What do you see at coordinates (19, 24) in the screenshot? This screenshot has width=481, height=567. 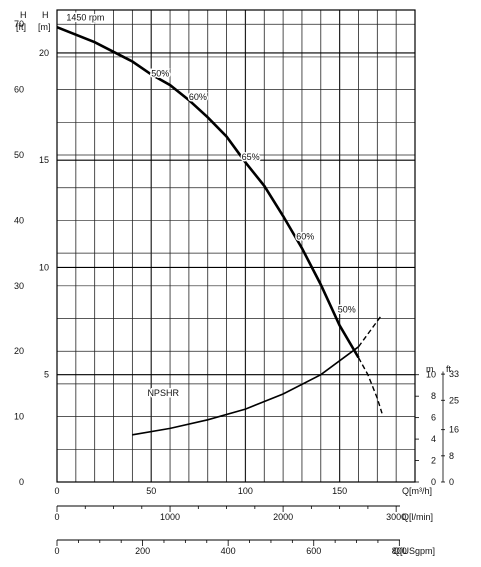 I see `h-ft-tick-label: 70` at bounding box center [19, 24].